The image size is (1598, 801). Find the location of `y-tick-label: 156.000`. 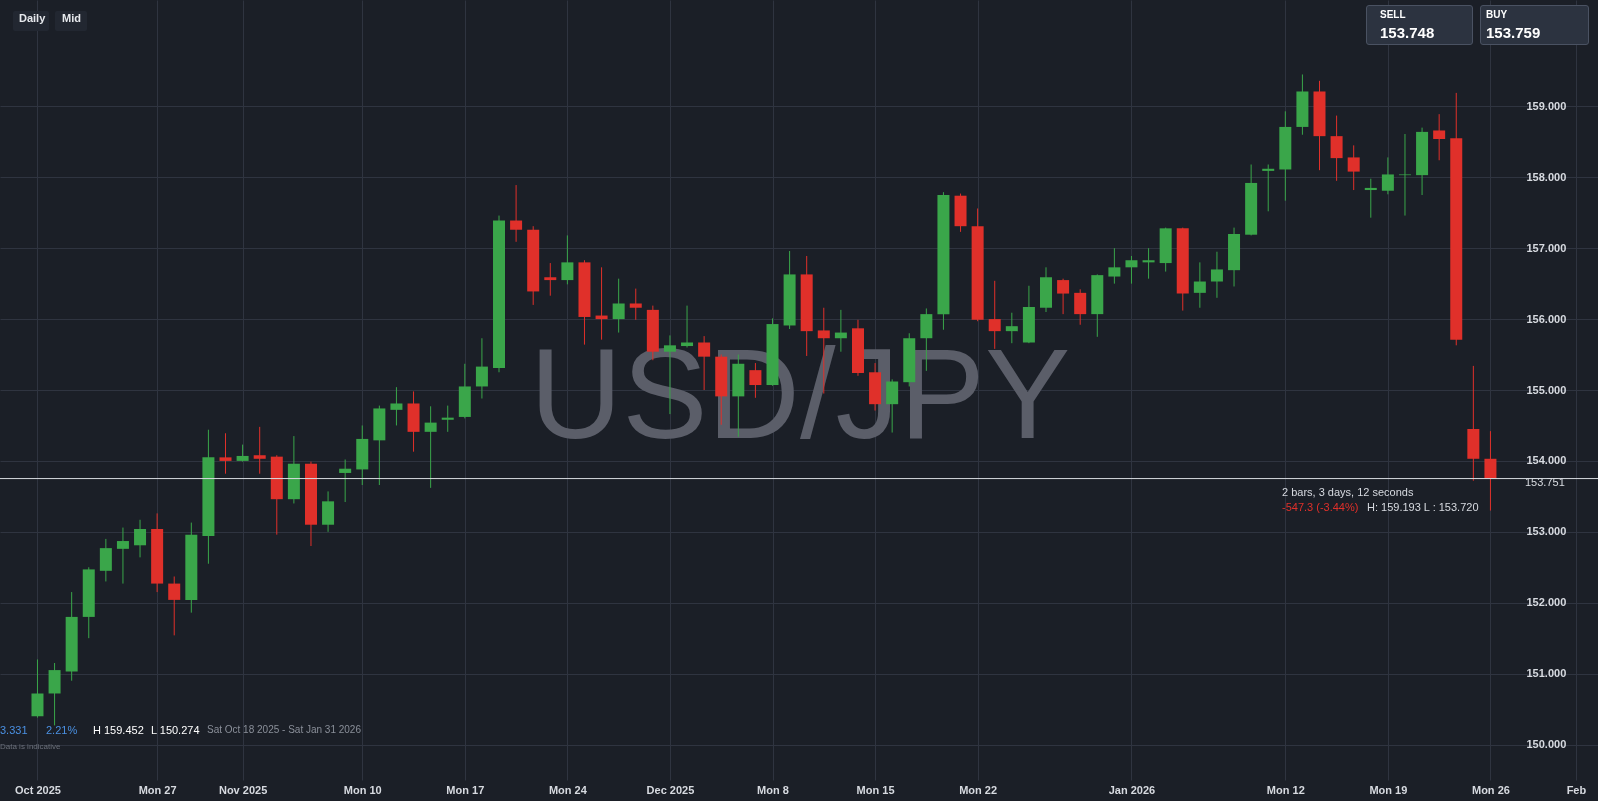

y-tick-label: 156.000 is located at coordinates (1546, 318).